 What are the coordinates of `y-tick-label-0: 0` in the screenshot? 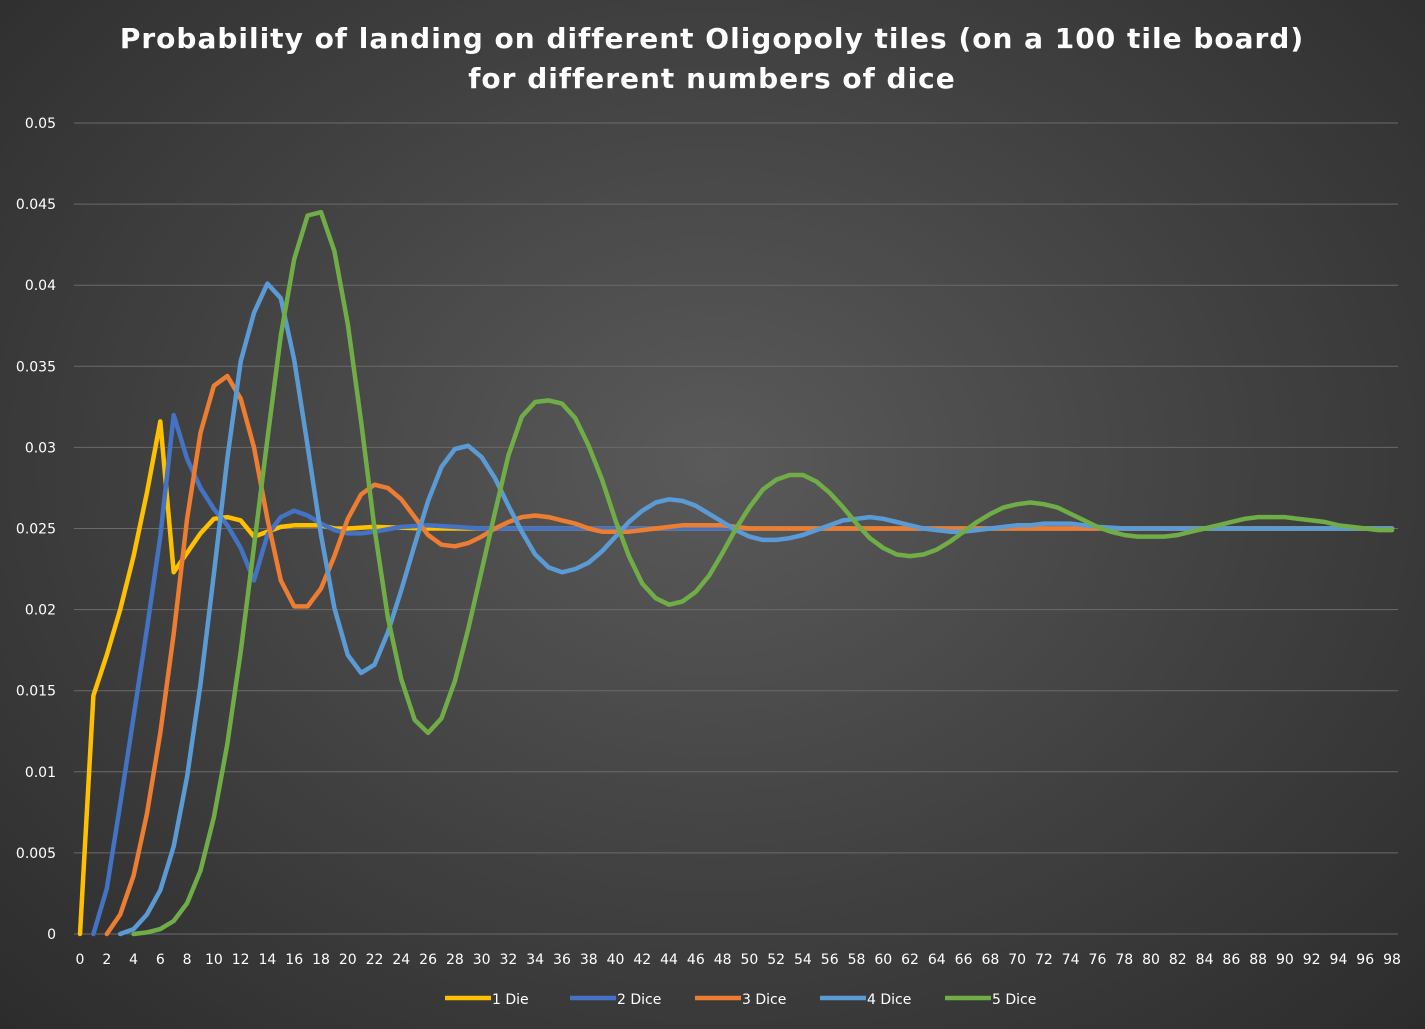 It's located at (51, 935).